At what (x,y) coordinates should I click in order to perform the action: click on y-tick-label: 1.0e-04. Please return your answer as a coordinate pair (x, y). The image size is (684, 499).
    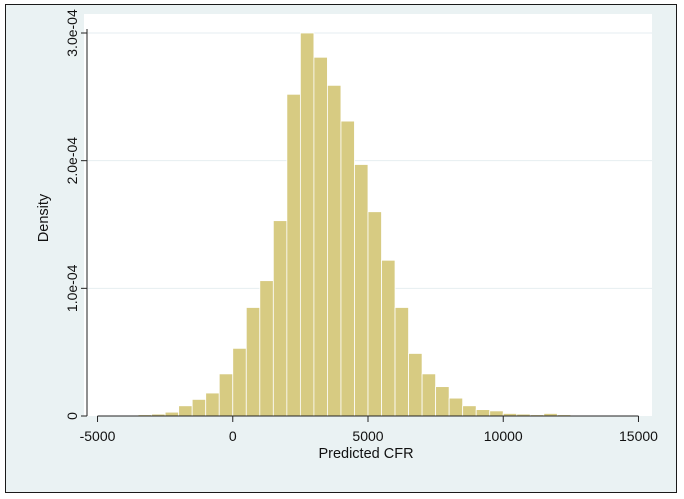
    Looking at the image, I should click on (72, 288).